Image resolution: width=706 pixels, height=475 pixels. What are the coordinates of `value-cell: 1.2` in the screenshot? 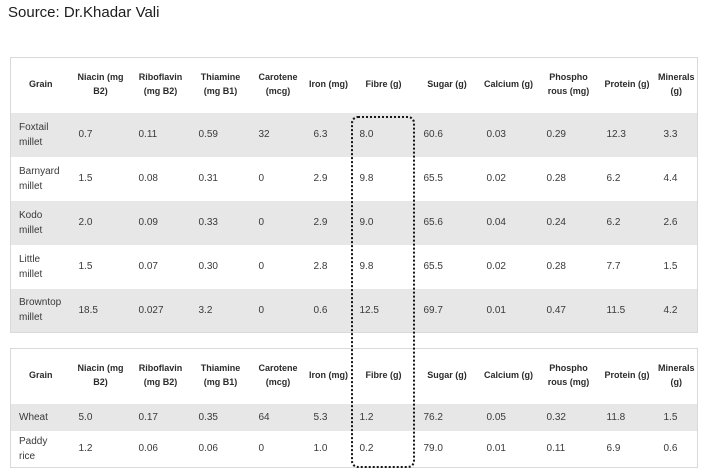 It's located at (85, 448).